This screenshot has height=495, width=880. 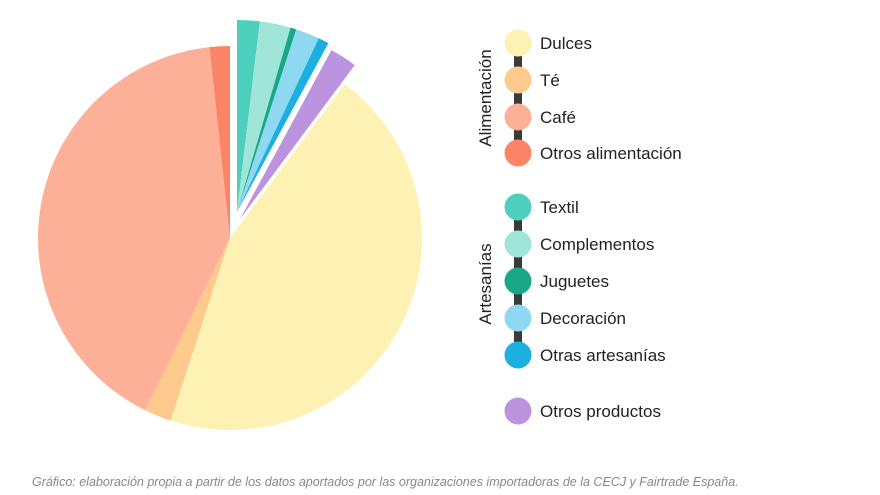 I want to click on legend-label: Té, so click(x=550, y=80).